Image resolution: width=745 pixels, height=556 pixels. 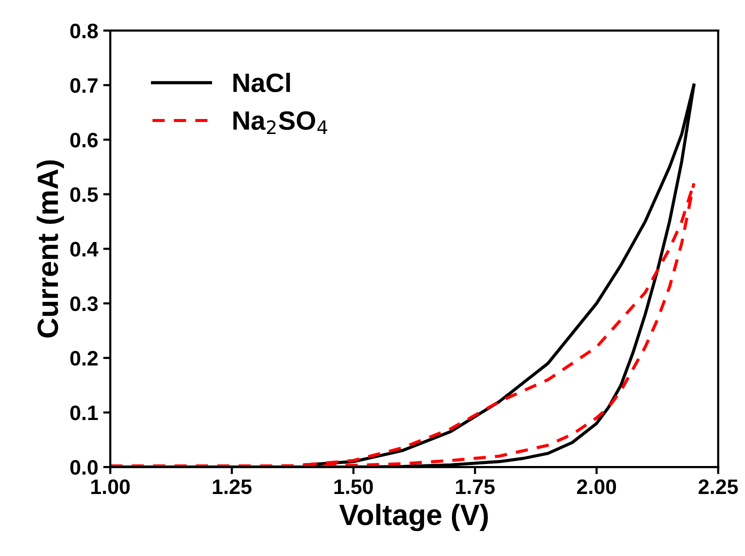 I want to click on legend-label: NaCl, so click(x=261, y=82).